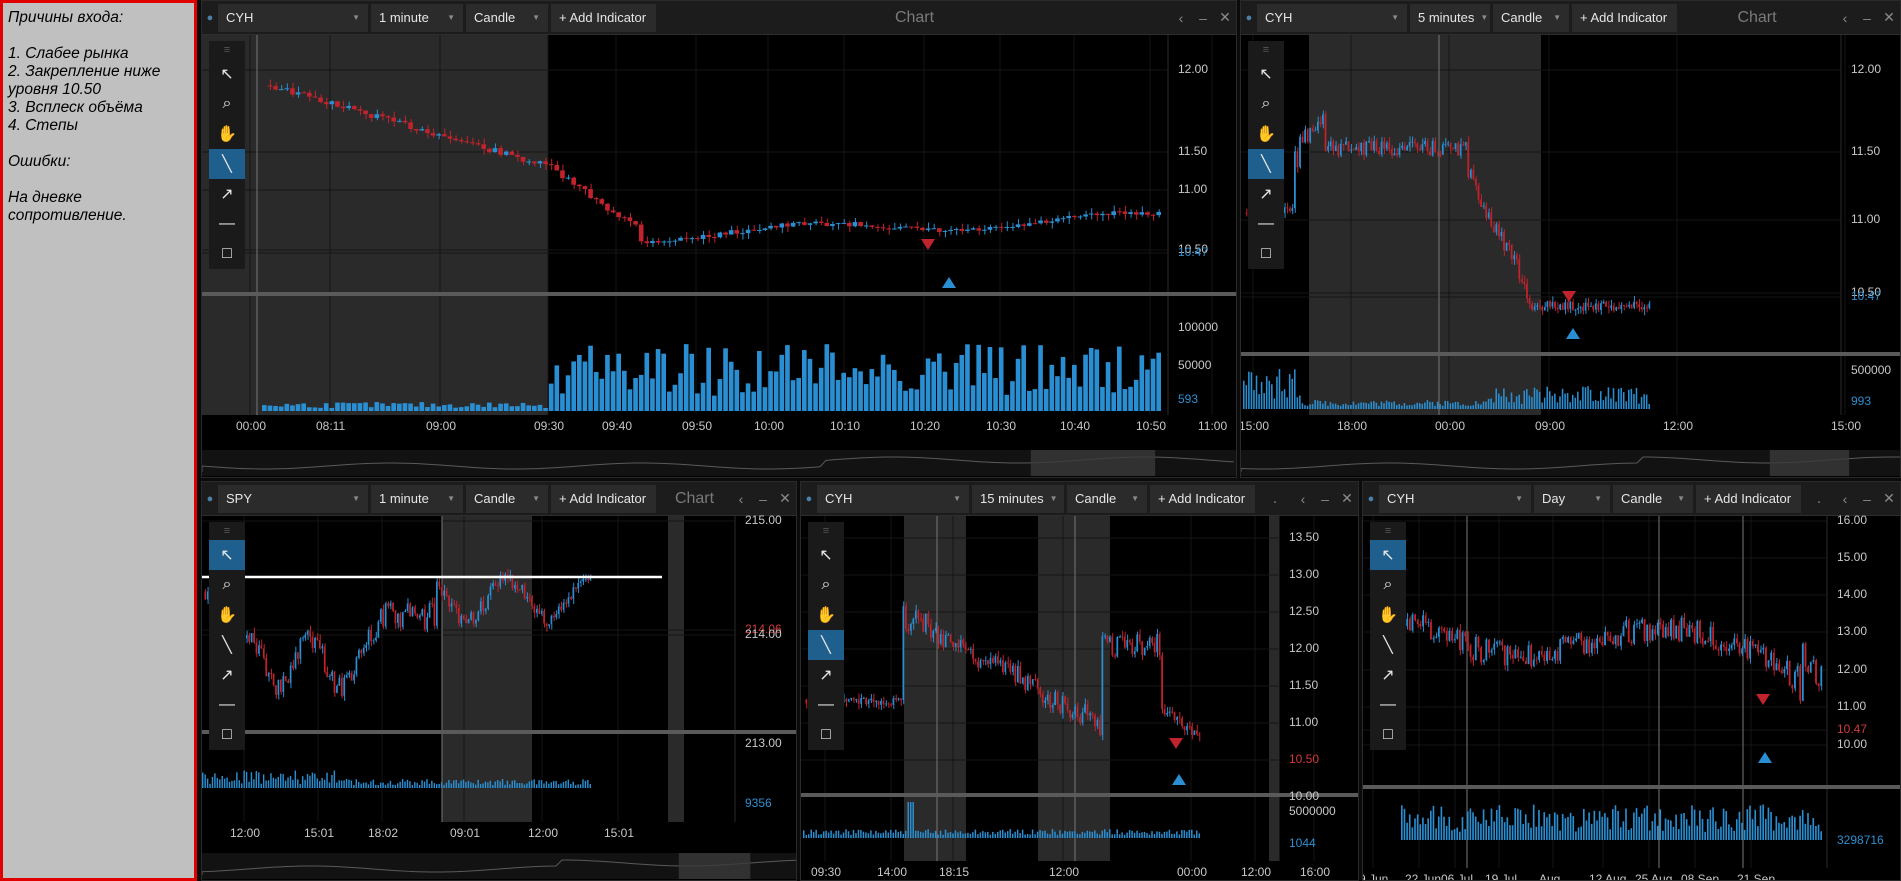 This screenshot has height=881, width=1901. What do you see at coordinates (1572, 498) in the screenshot?
I see `interval-select: Day ▼` at bounding box center [1572, 498].